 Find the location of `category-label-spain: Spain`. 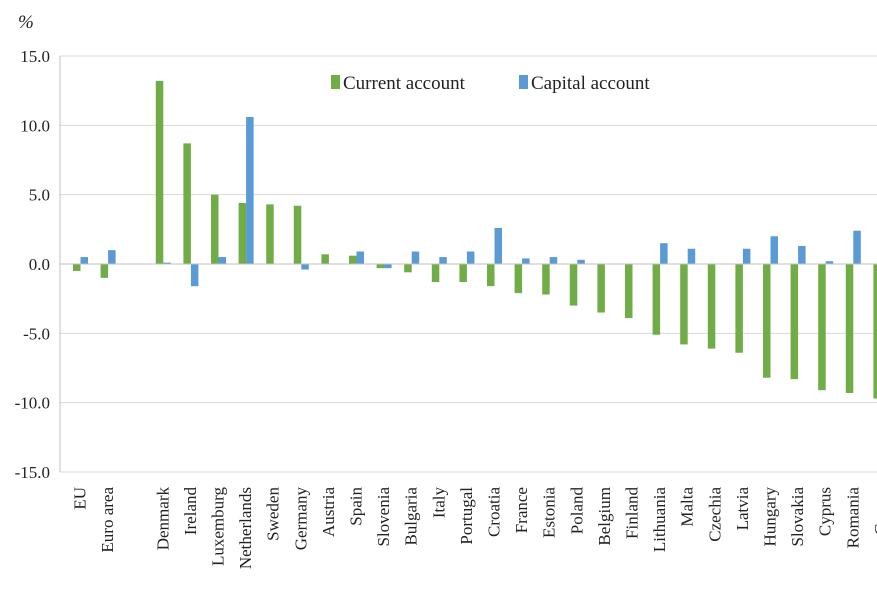

category-label-spain: Spain is located at coordinates (356, 506).